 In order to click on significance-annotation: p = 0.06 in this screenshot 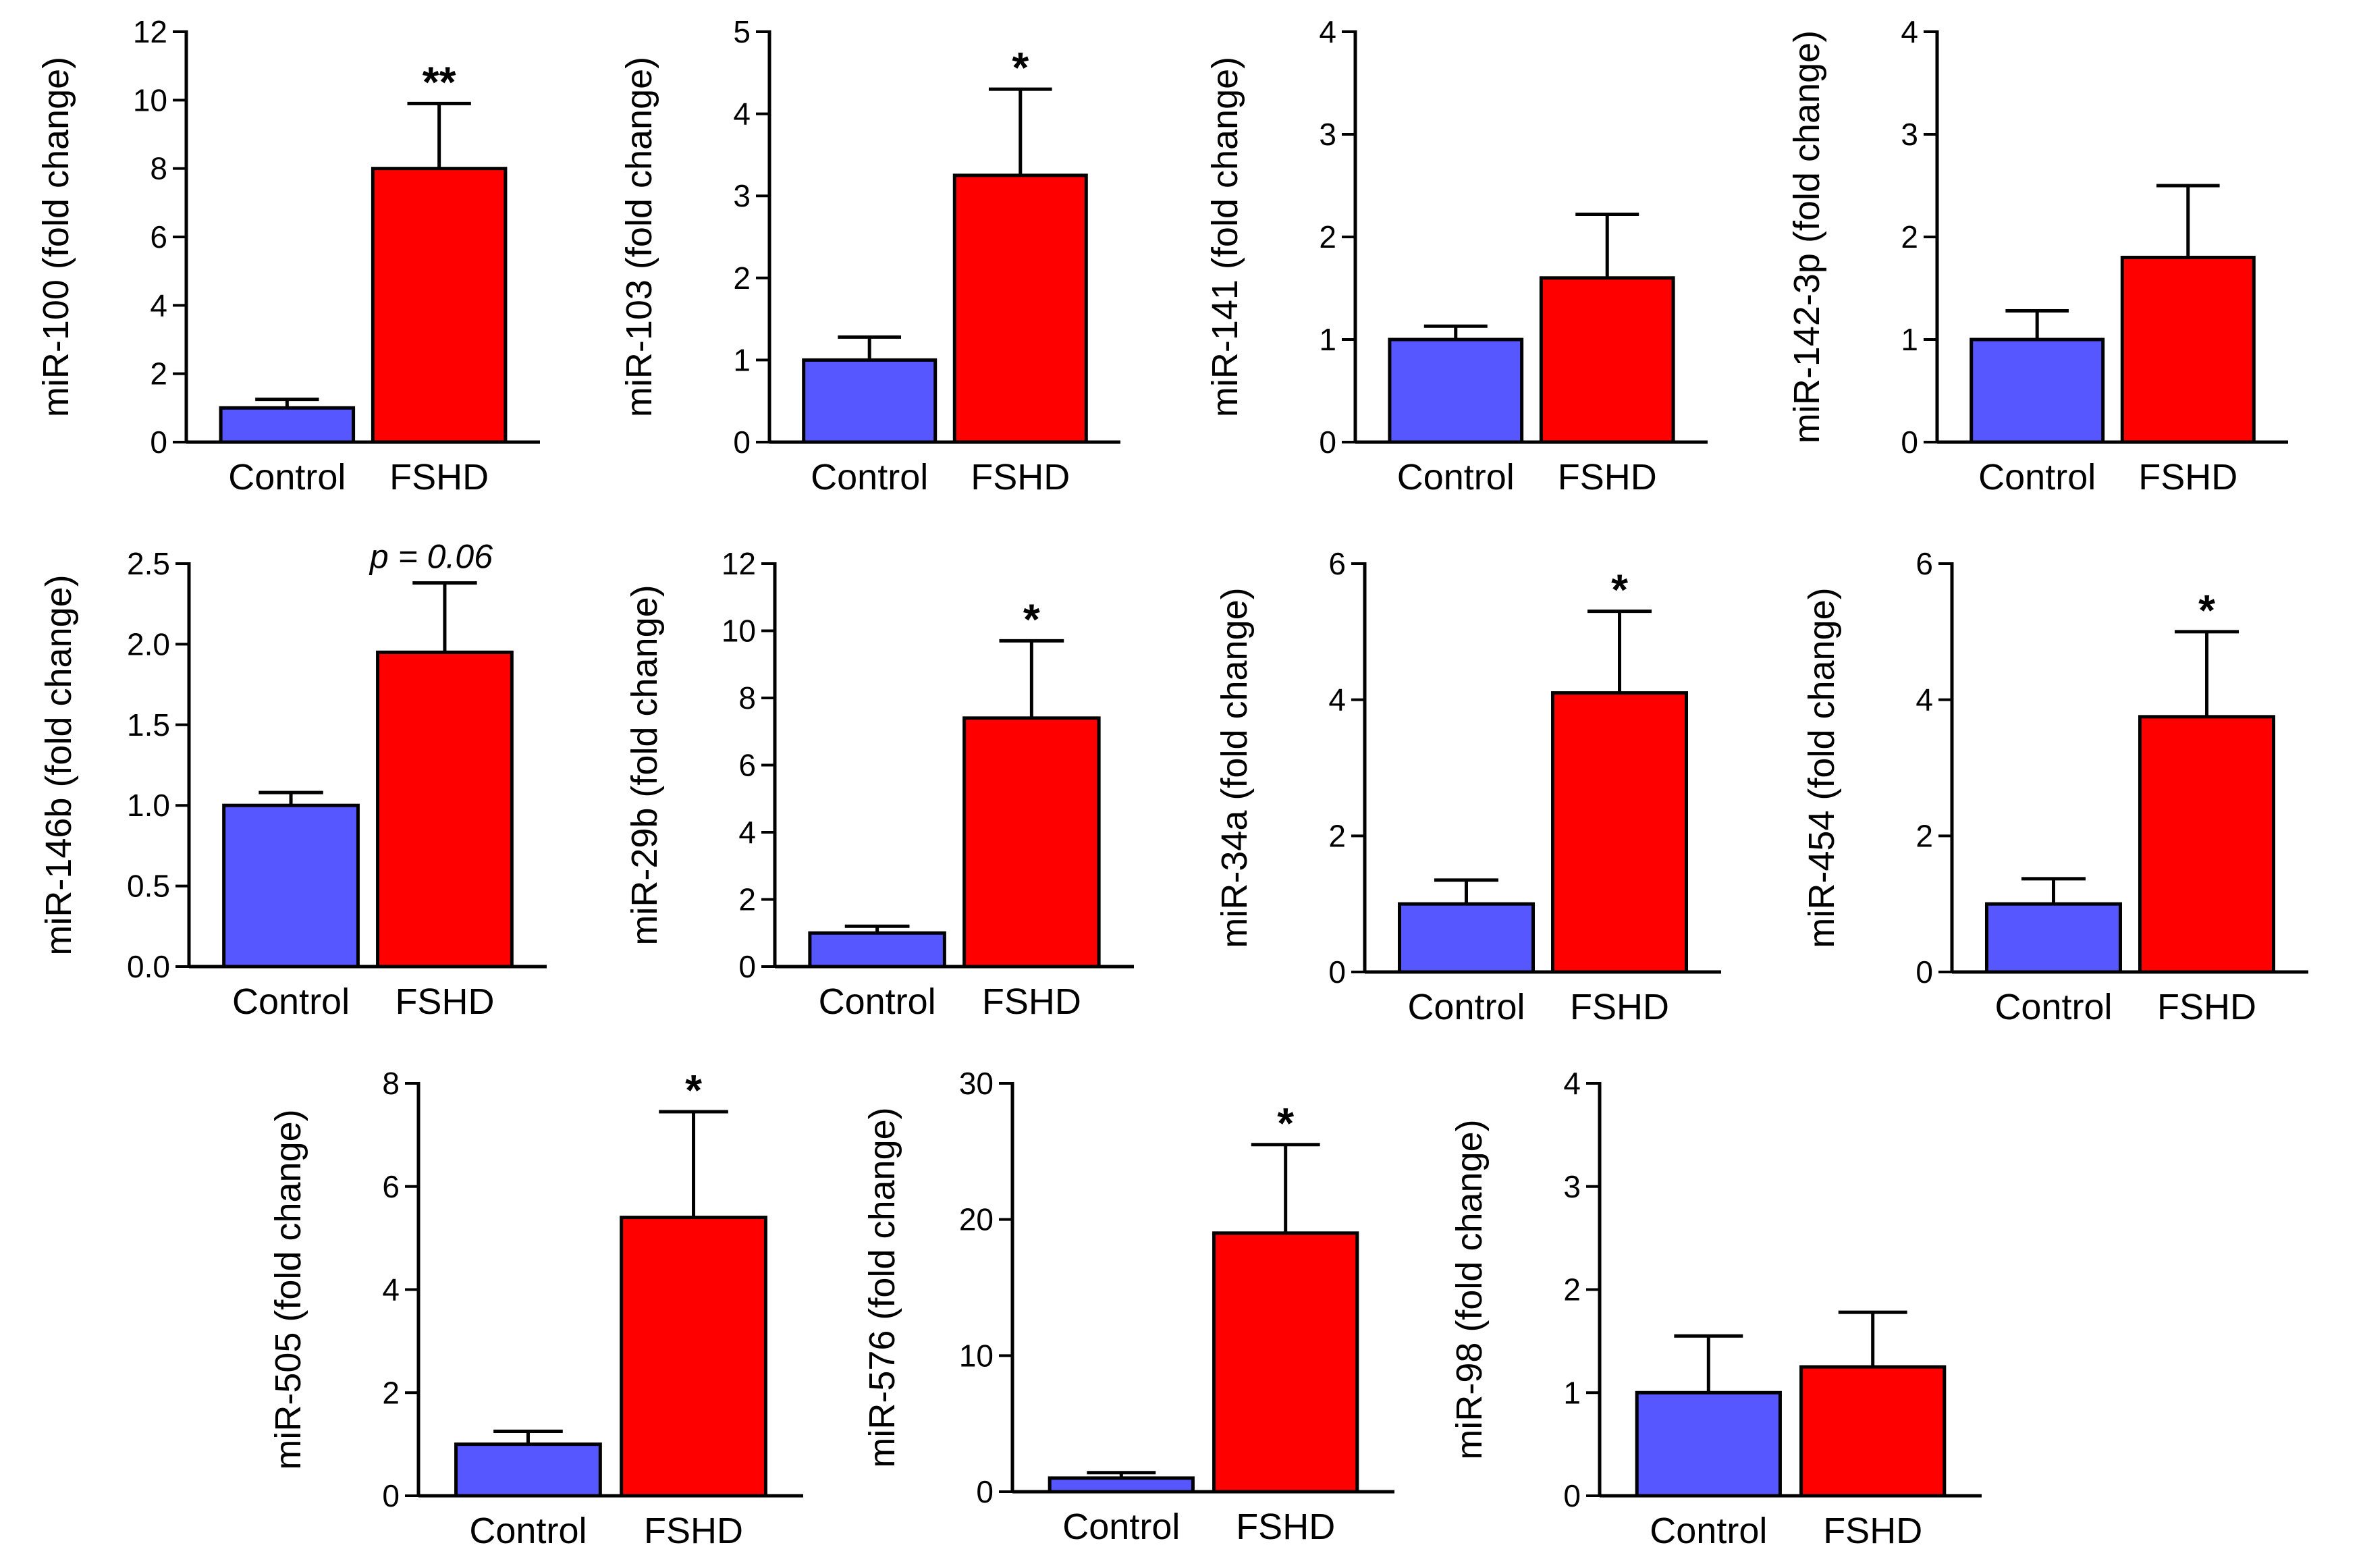, I will do `click(431, 557)`.